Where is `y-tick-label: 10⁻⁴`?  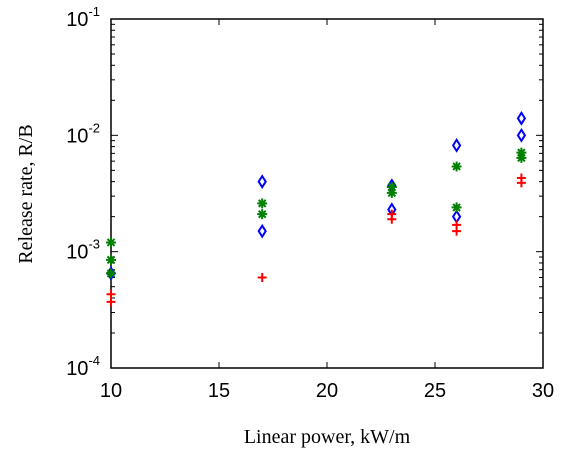
y-tick-label: 10⁻⁴ is located at coordinates (83, 366).